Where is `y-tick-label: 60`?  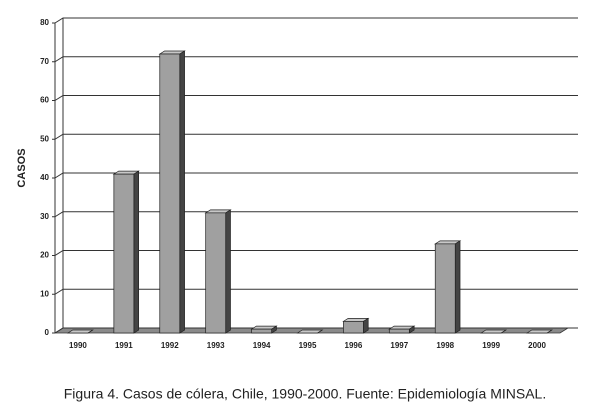 y-tick-label: 60 is located at coordinates (44, 100).